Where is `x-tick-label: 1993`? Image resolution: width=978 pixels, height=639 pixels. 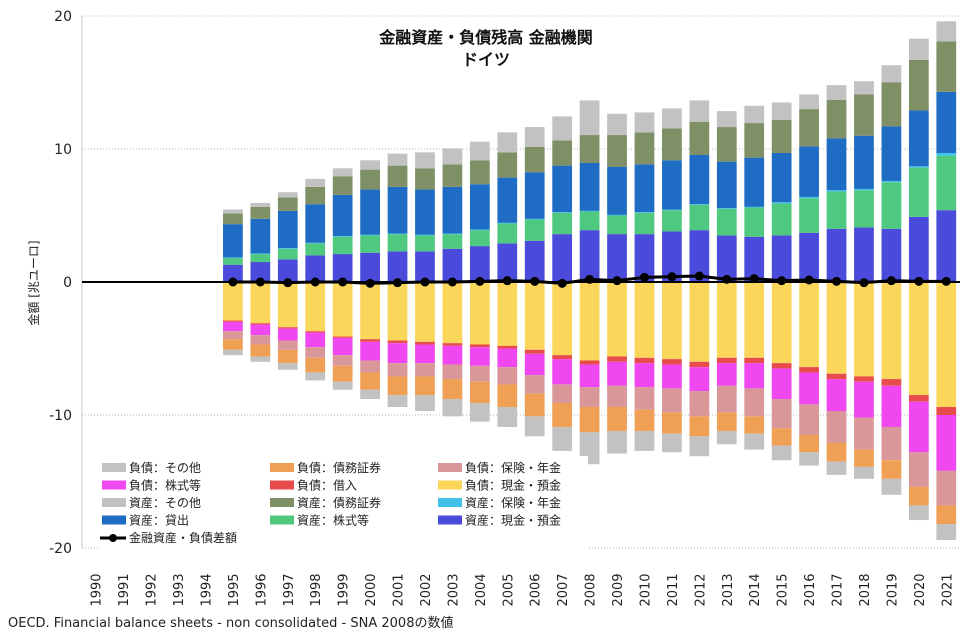
x-tick-label: 1993 is located at coordinates (179, 589).